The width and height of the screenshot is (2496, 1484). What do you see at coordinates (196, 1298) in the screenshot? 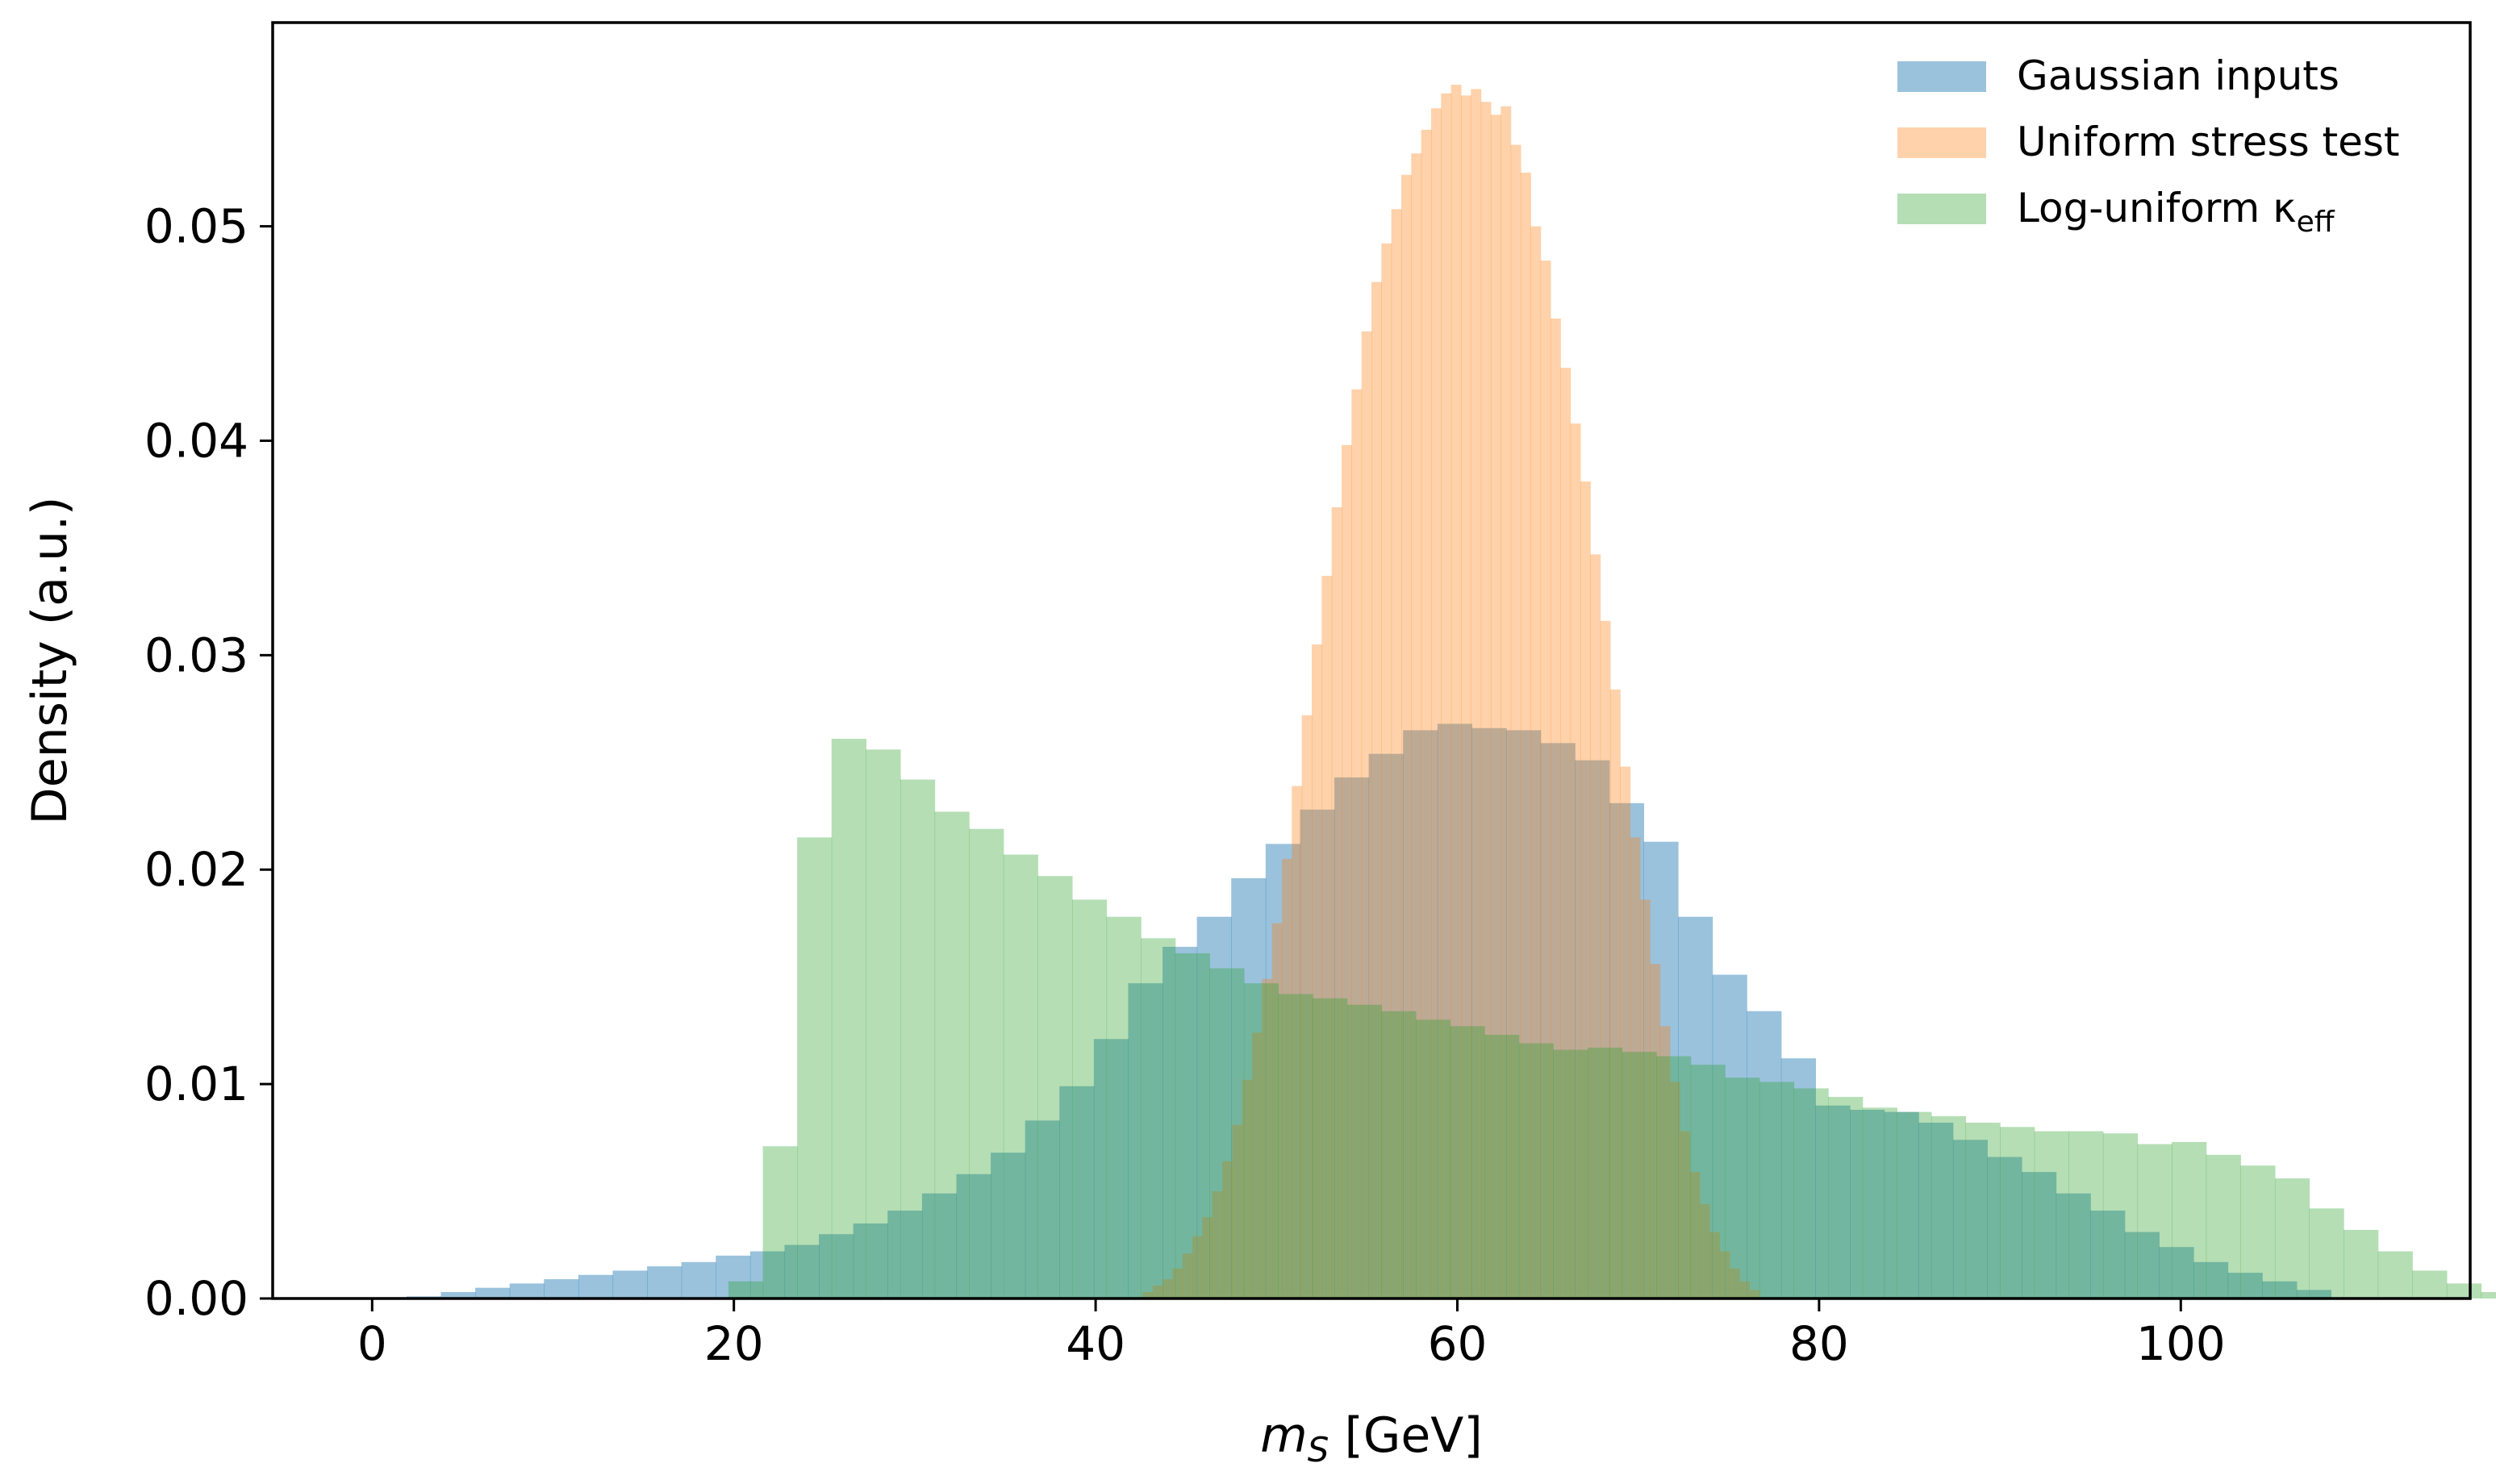
I see `y-tick-label-0: 0.00` at bounding box center [196, 1298].